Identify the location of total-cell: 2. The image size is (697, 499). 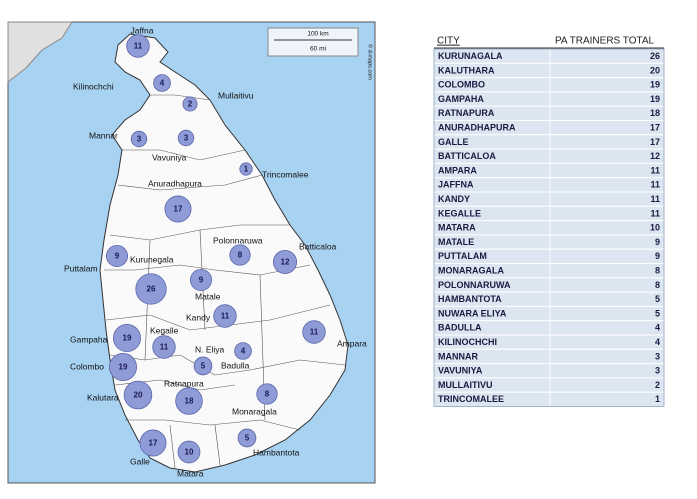
(657, 385).